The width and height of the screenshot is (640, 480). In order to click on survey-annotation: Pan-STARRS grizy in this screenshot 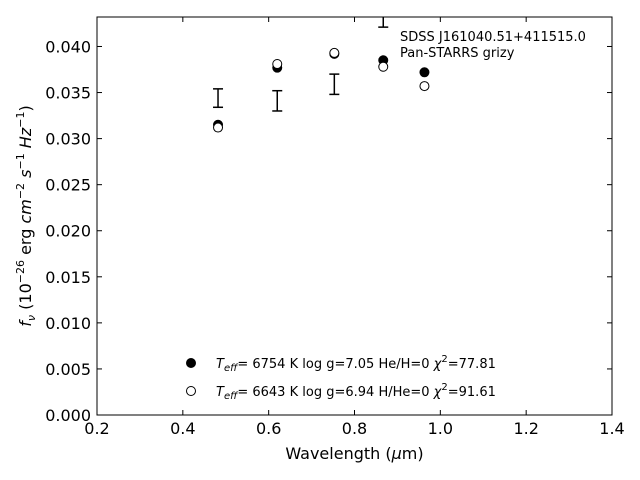, I will do `click(457, 53)`.